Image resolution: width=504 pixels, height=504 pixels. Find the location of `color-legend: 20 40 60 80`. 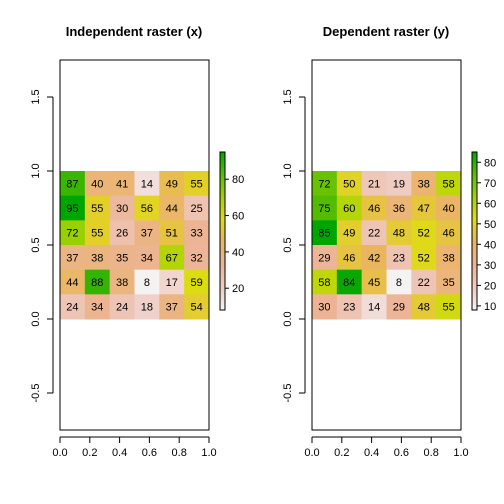

color-legend: 20 40 60 80 is located at coordinates (231, 231).